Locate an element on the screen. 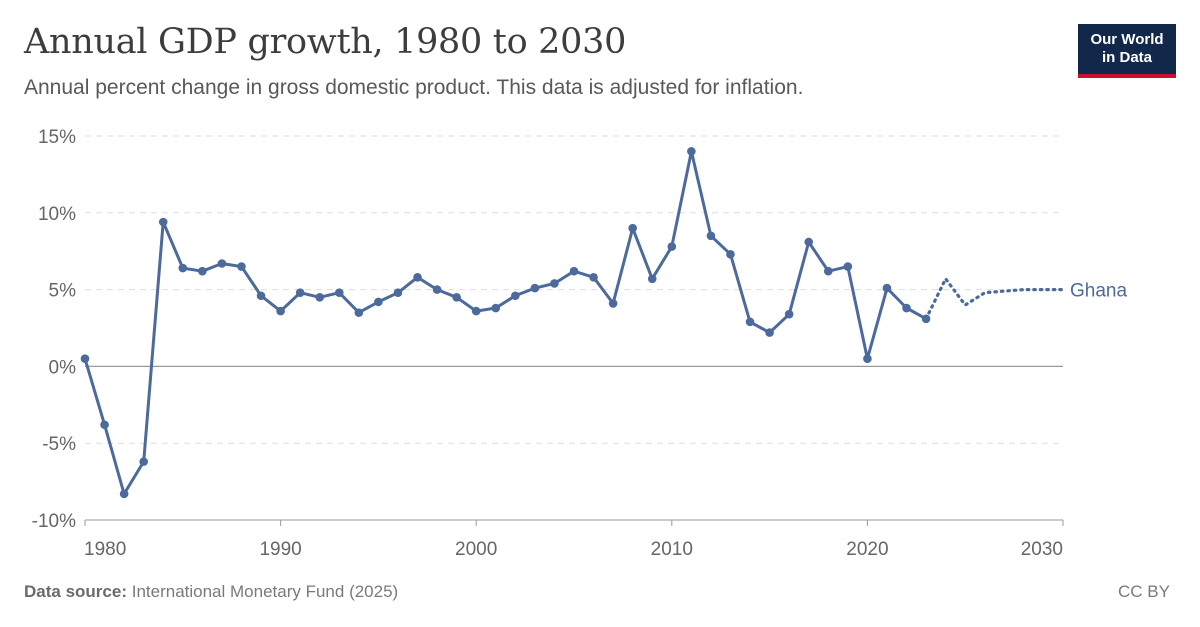 The height and width of the screenshot is (627, 1200). data-source-label: Data source: is located at coordinates (75, 591).